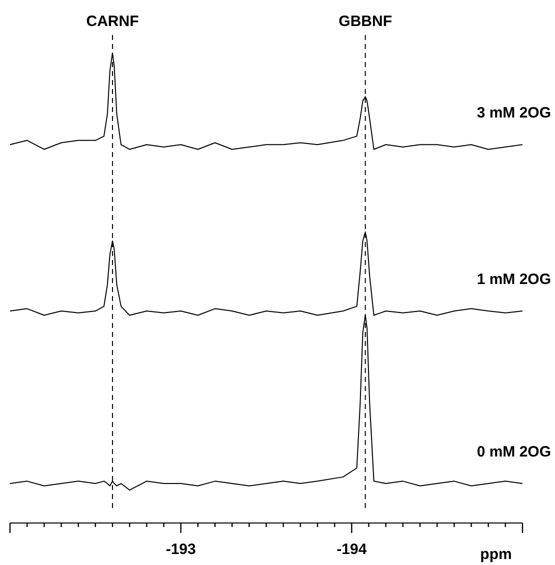 This screenshot has height=565, width=555. I want to click on x-tick-label: -194, so click(352, 549).